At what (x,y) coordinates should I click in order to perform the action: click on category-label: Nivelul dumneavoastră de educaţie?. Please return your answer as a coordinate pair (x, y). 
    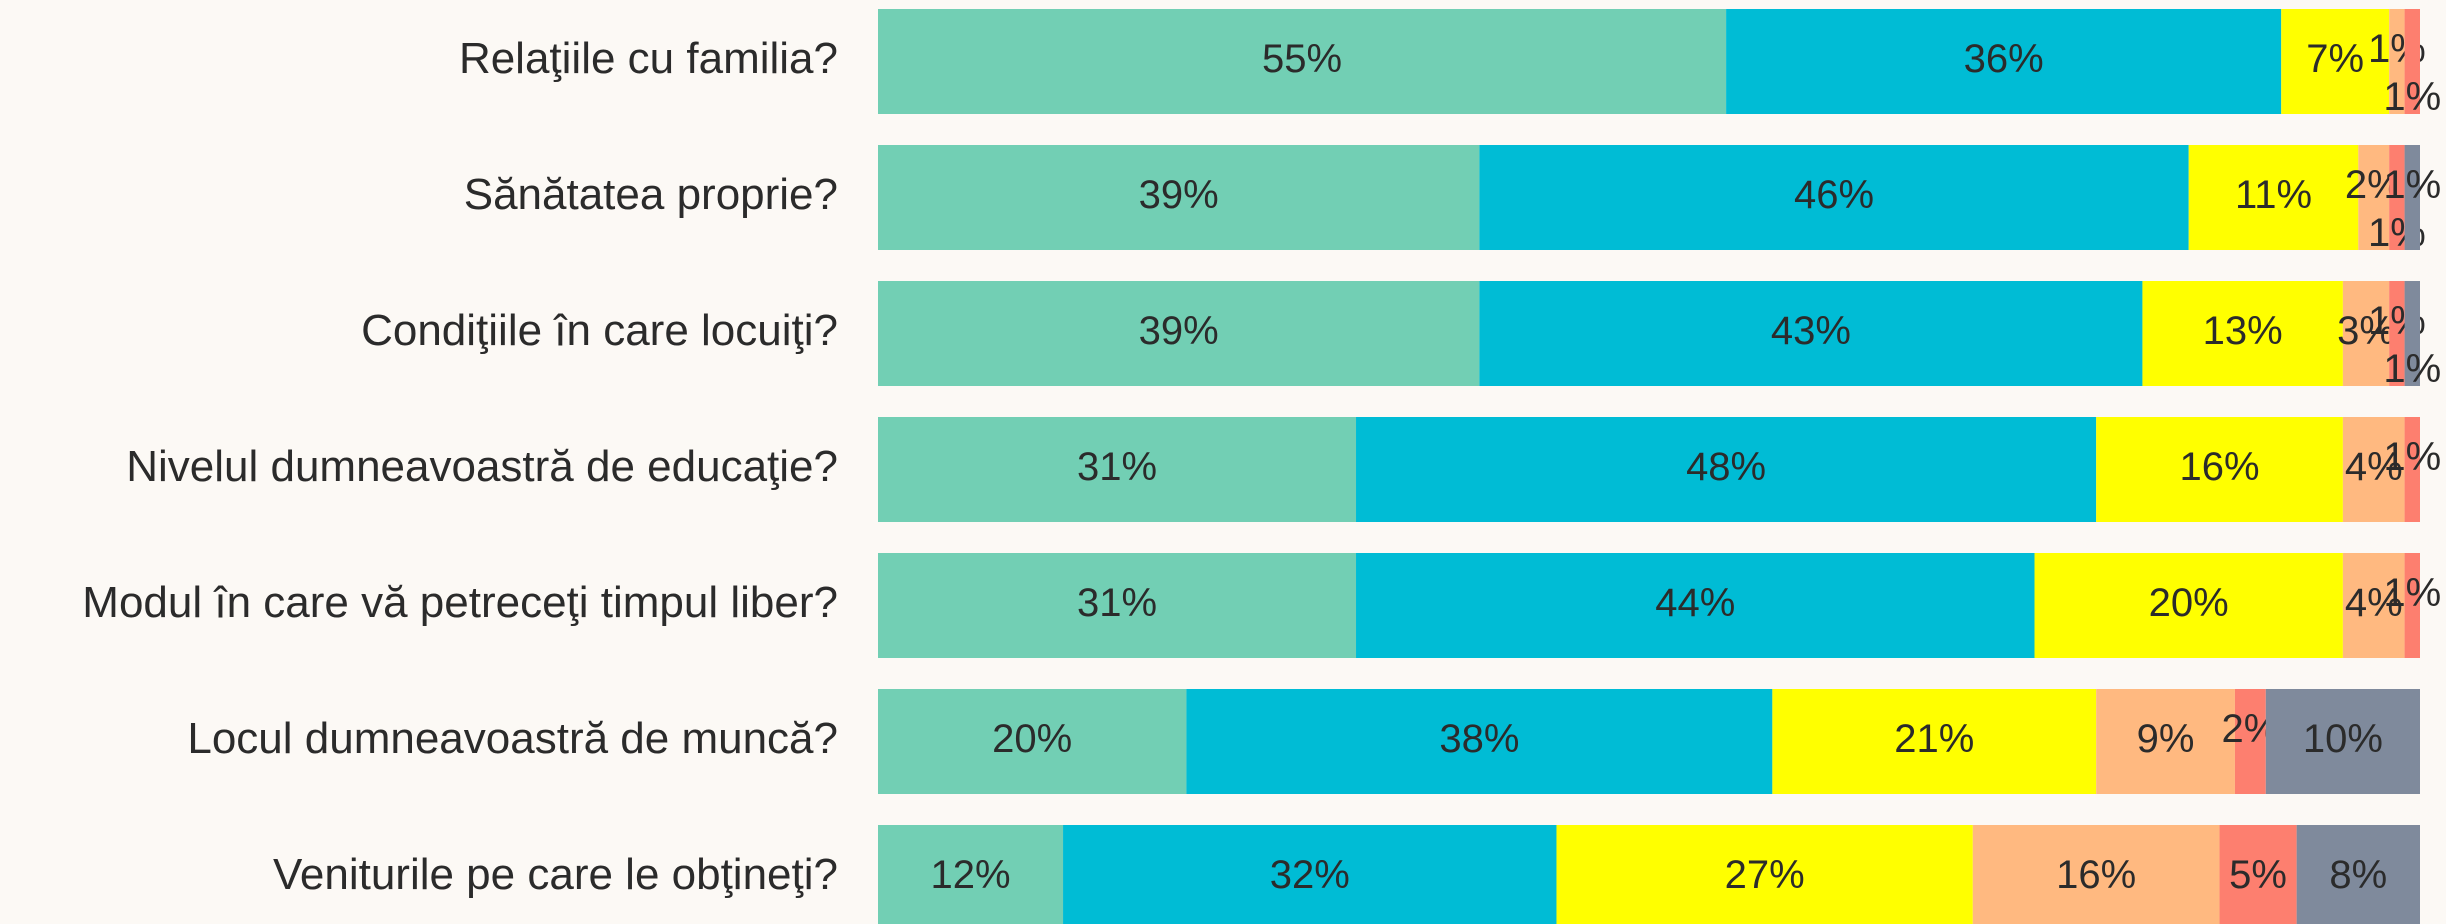
    Looking at the image, I should click on (482, 466).